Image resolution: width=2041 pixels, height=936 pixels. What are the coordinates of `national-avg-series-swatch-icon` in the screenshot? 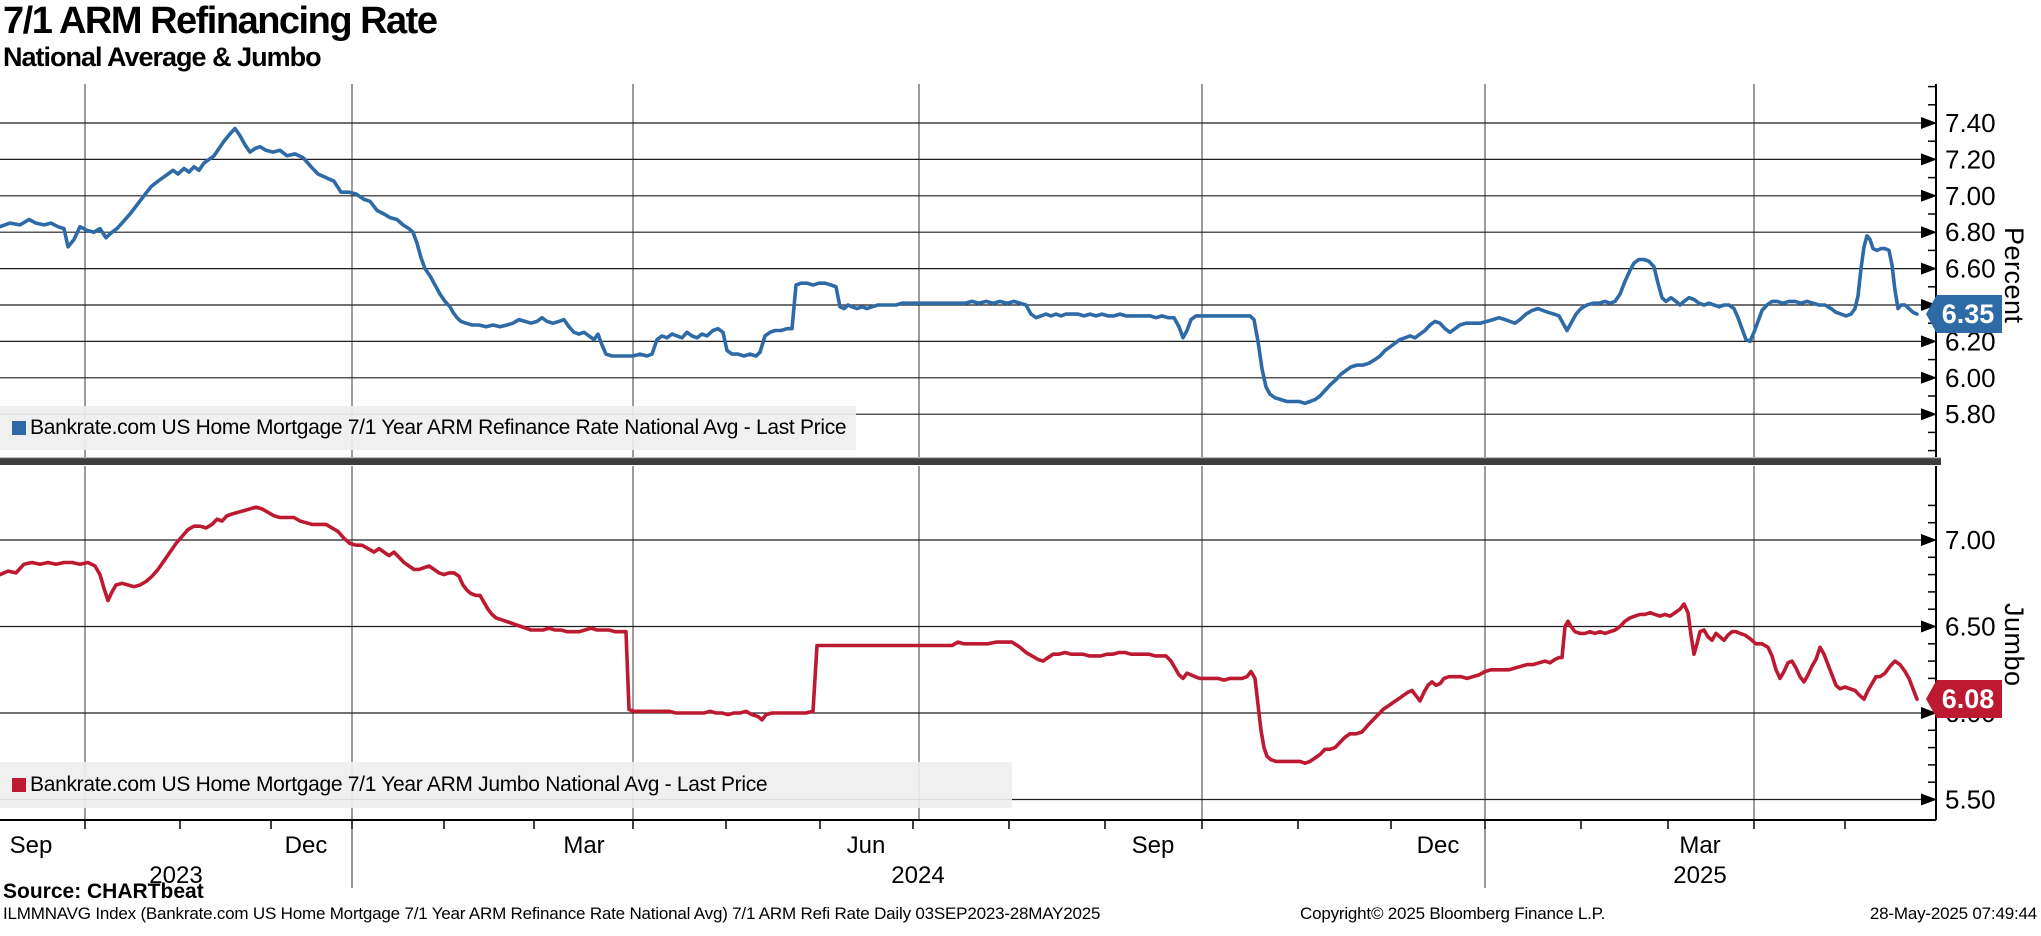 It's located at (19, 428).